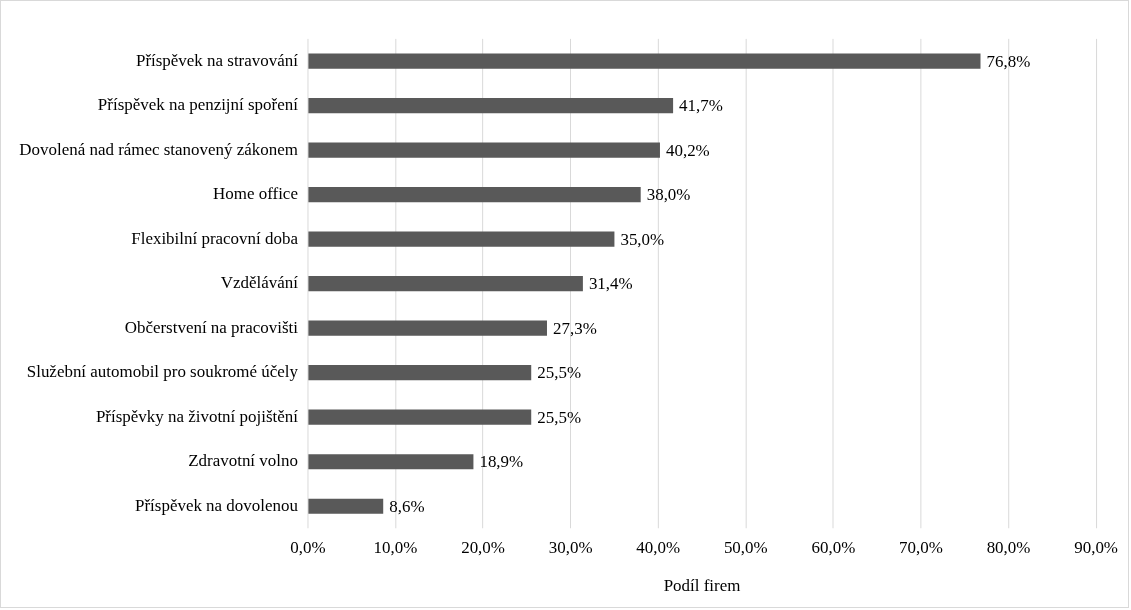  What do you see at coordinates (668, 195) in the screenshot?
I see `data-label: 38,0%` at bounding box center [668, 195].